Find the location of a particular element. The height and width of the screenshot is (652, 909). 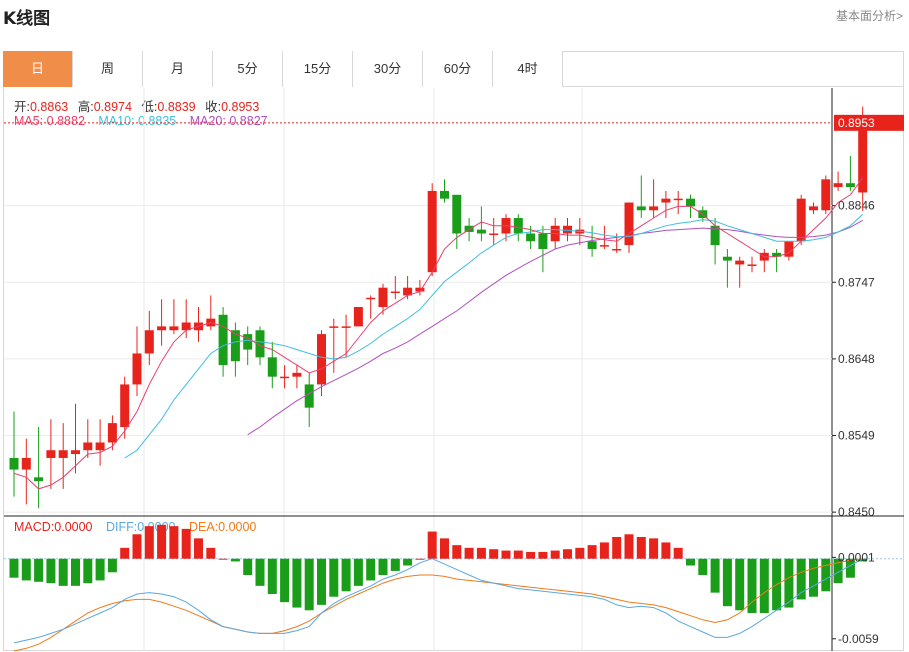

macd-readout: MACD:0.0000 DIFF:0.0000 DEA:0.0000 is located at coordinates (138, 527).